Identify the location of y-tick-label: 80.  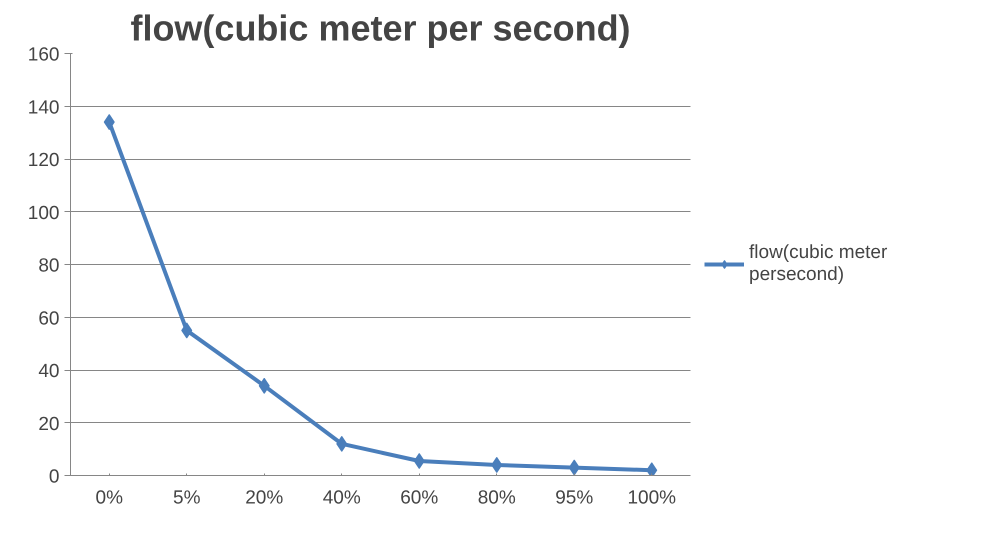
(49, 266).